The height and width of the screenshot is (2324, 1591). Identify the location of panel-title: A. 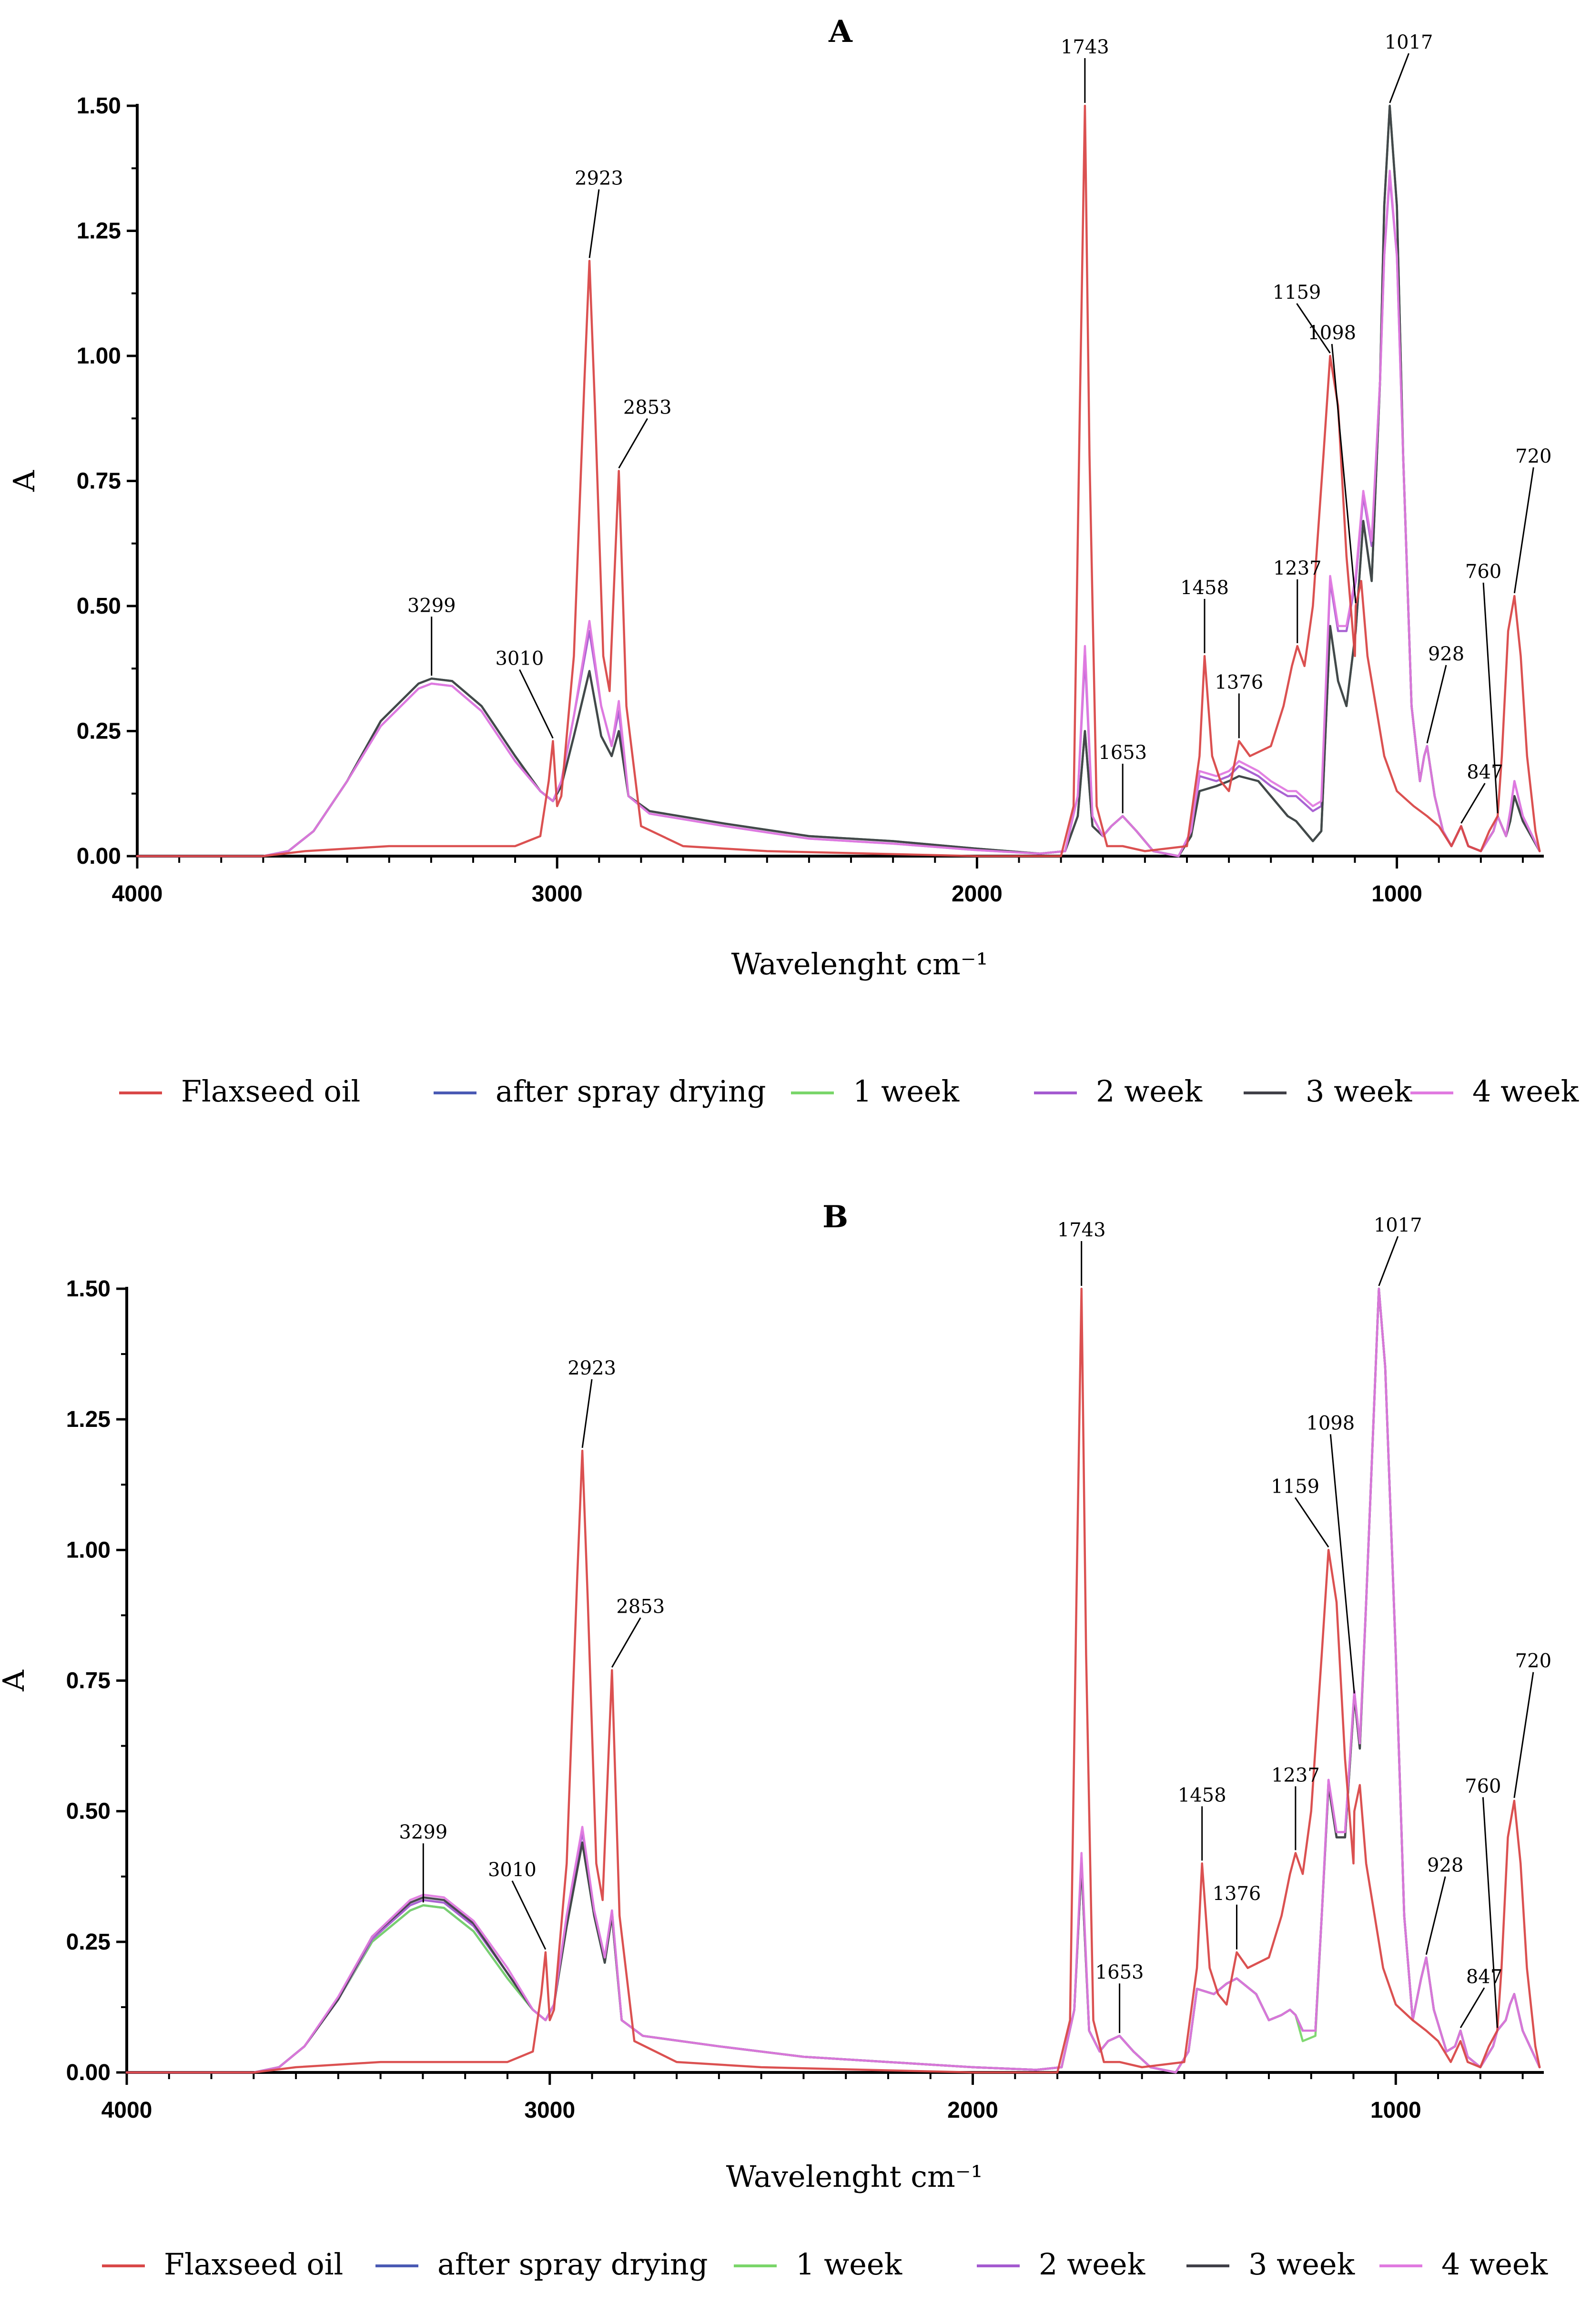
(840, 32).